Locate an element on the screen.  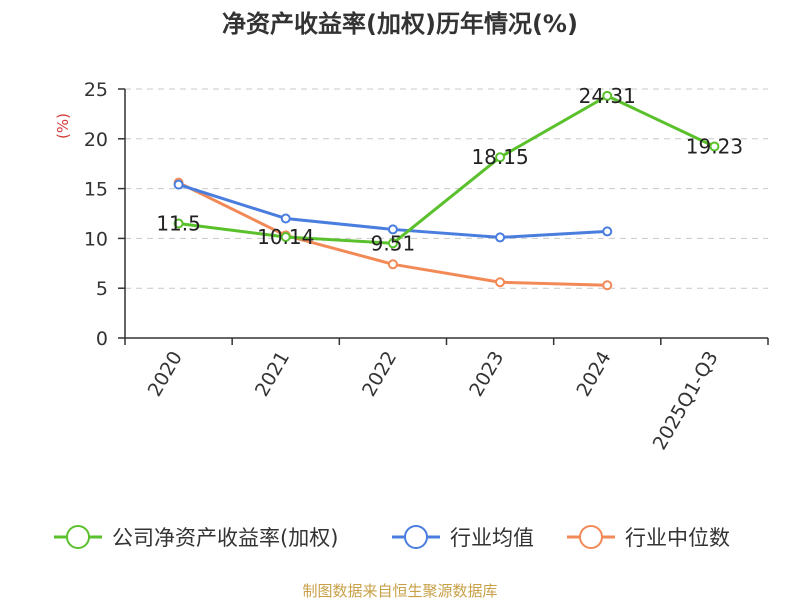
data-label: 11.5 is located at coordinates (178, 223).